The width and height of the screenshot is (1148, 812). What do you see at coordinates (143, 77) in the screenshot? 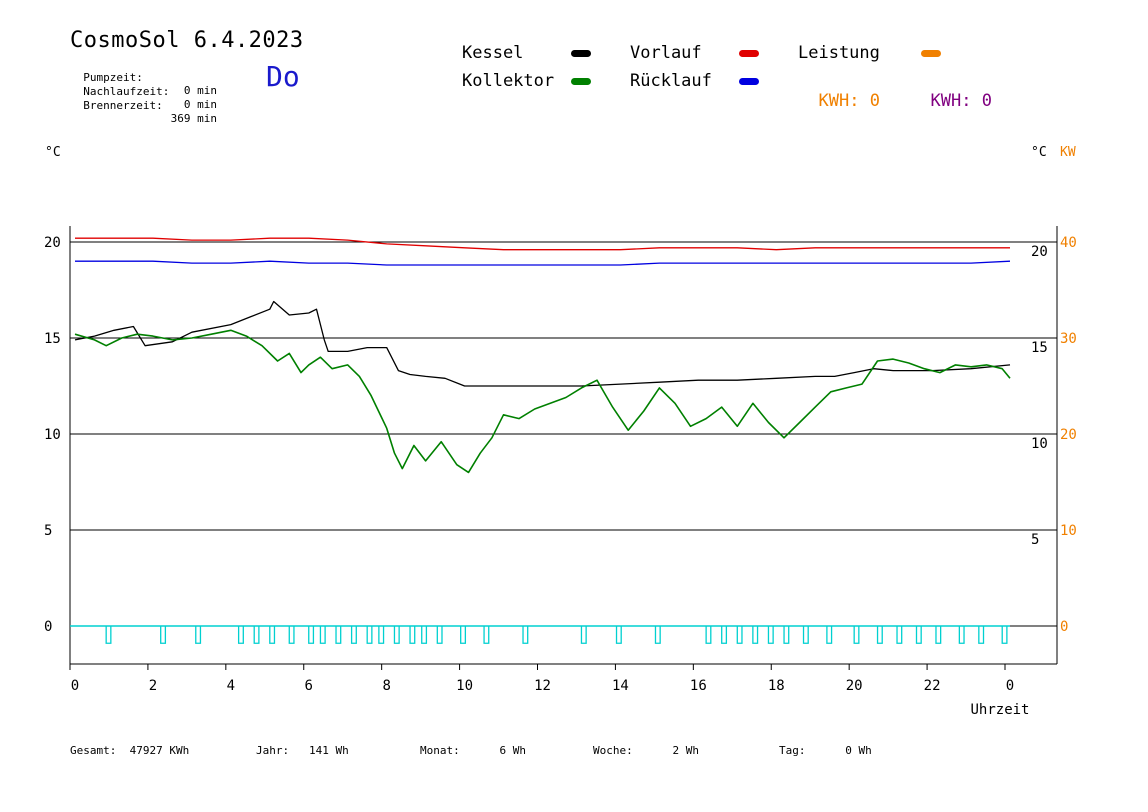
I see `stat-pumpzeit: Pumpzeit: 0 min` at bounding box center [143, 77].